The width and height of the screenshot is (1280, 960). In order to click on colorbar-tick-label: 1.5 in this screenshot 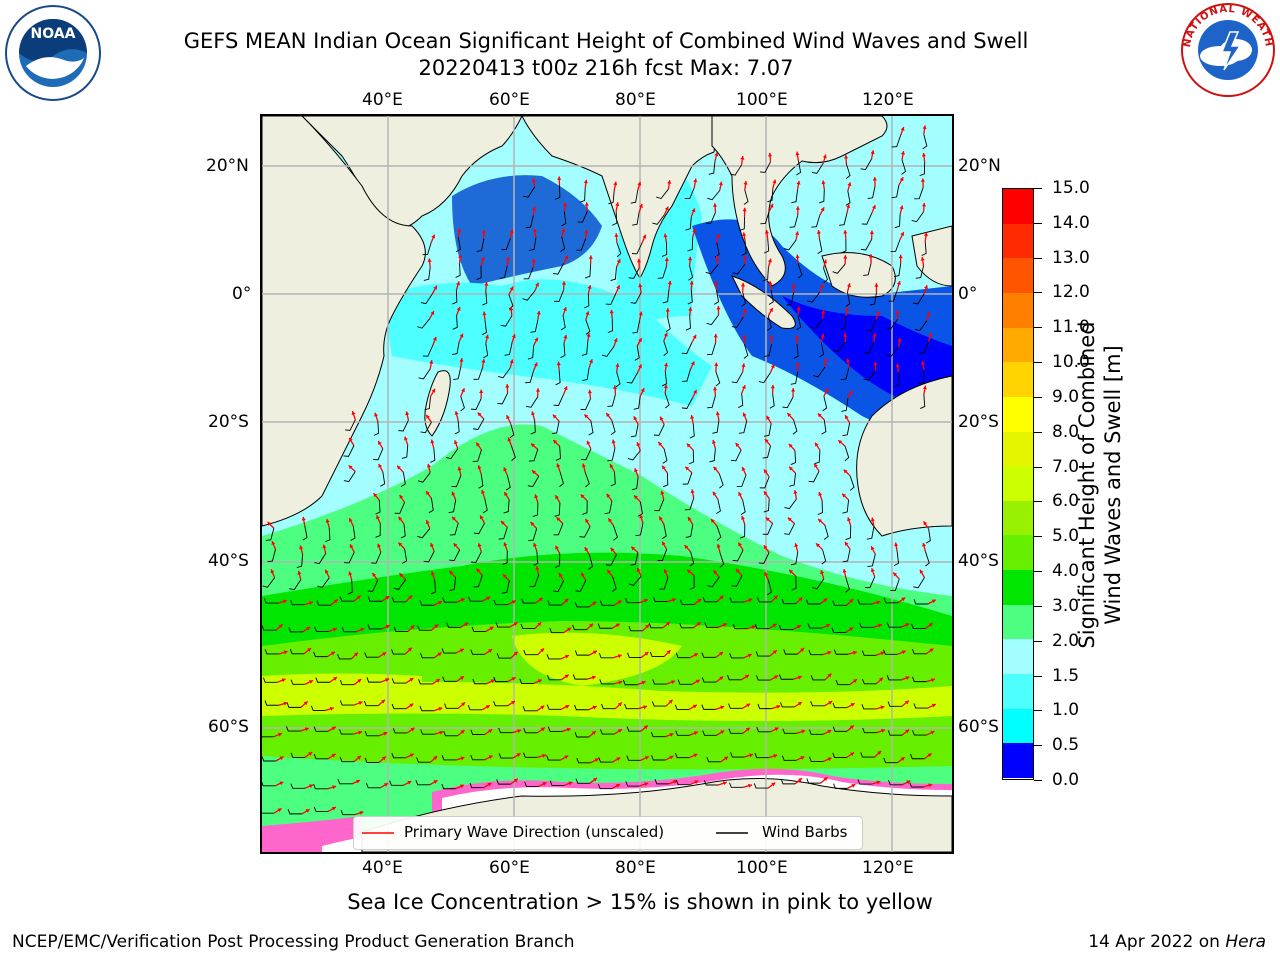, I will do `click(1066, 675)`.